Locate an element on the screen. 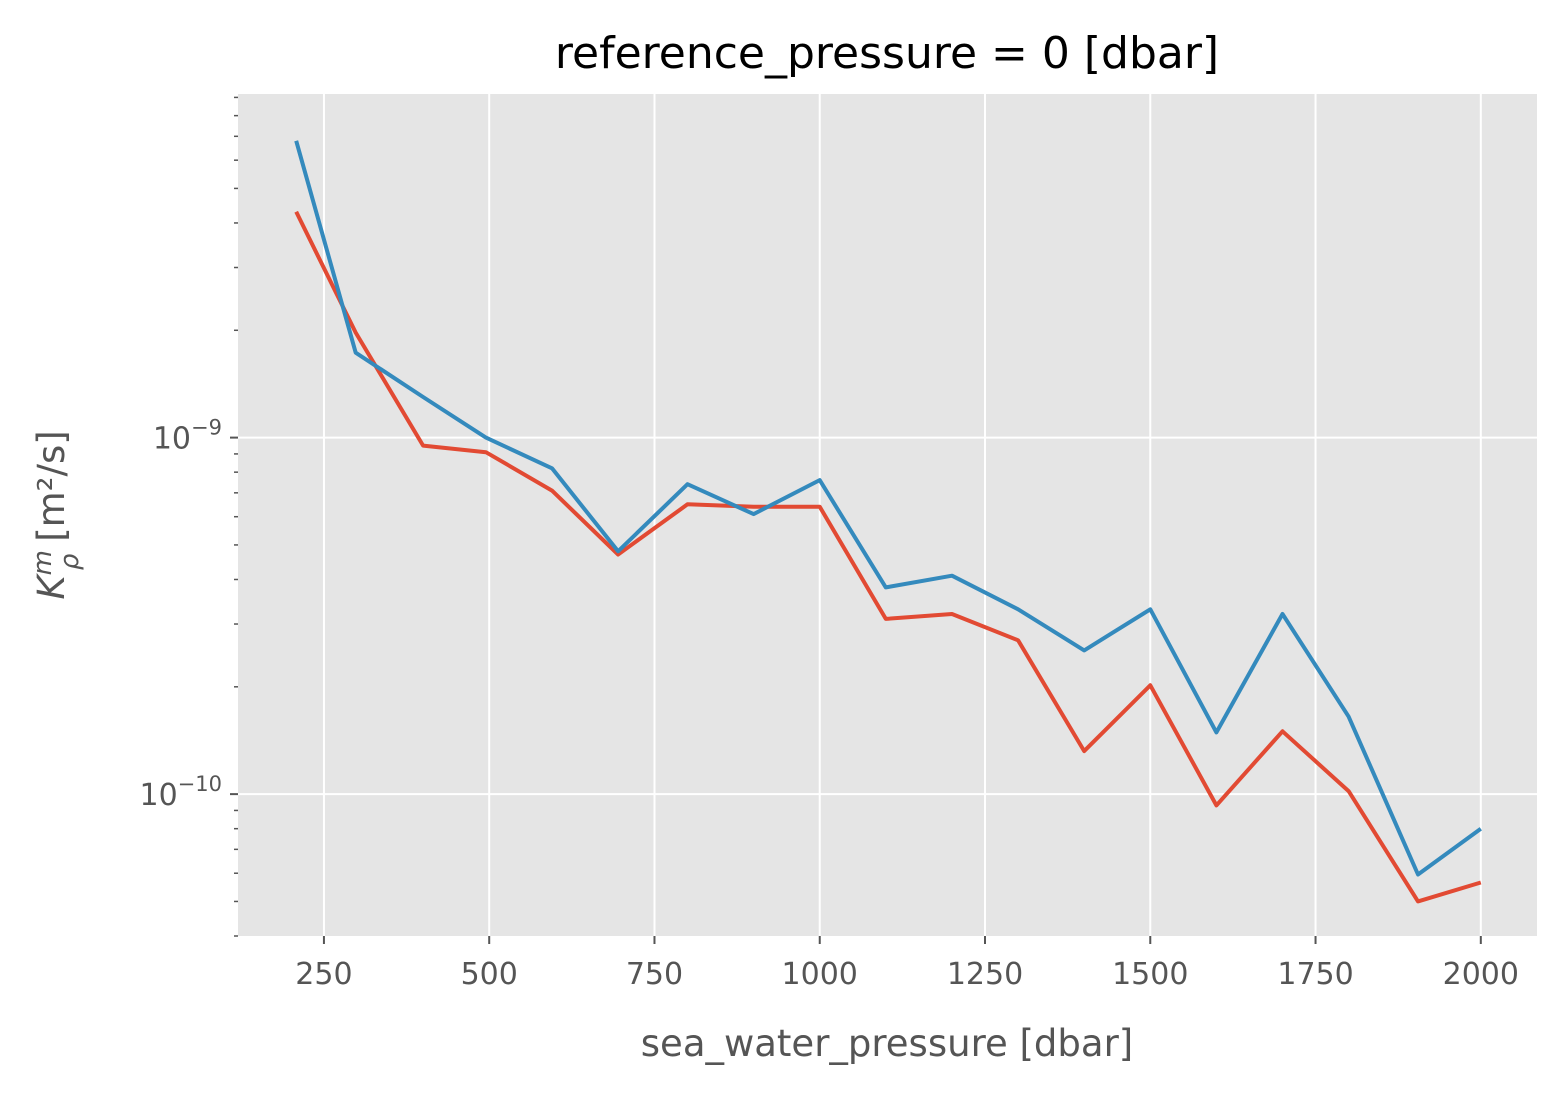 The image size is (1567, 1093). y-tick-label: 10−10 is located at coordinates (180, 792).